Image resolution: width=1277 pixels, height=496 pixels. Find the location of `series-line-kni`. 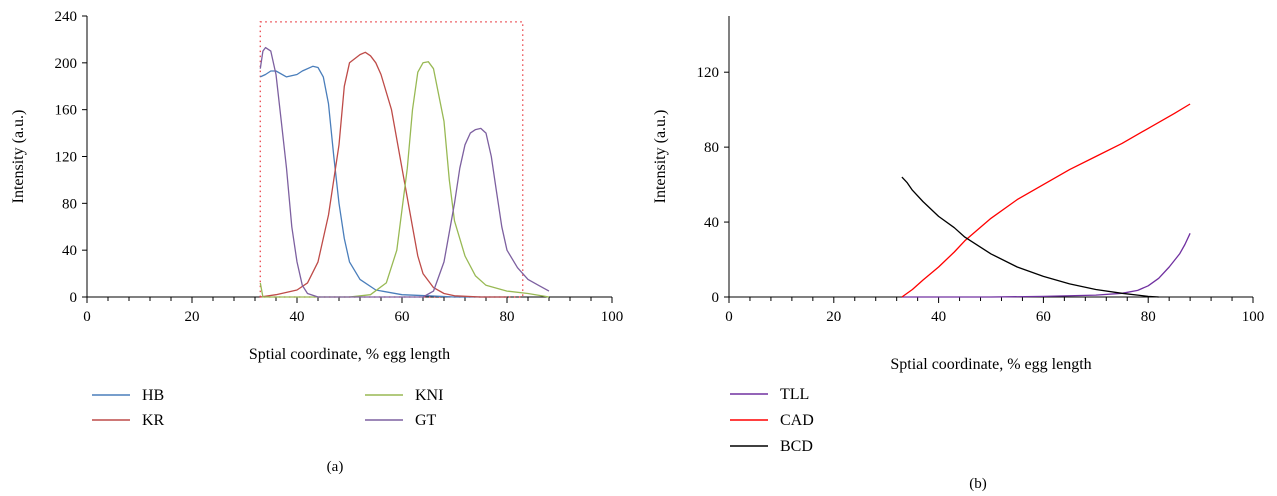

series-line-kni is located at coordinates (404, 179).